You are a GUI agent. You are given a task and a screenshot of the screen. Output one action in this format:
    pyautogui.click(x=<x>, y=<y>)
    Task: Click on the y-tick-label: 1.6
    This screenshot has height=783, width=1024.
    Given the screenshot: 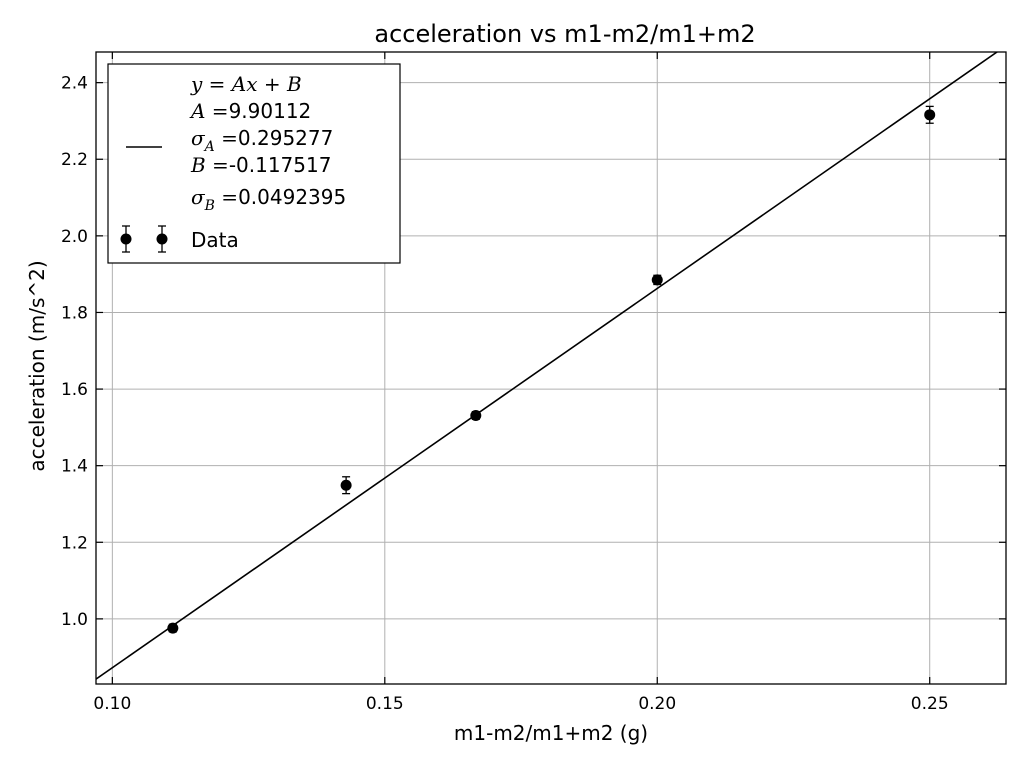 What is the action you would take?
    pyautogui.click(x=74, y=390)
    